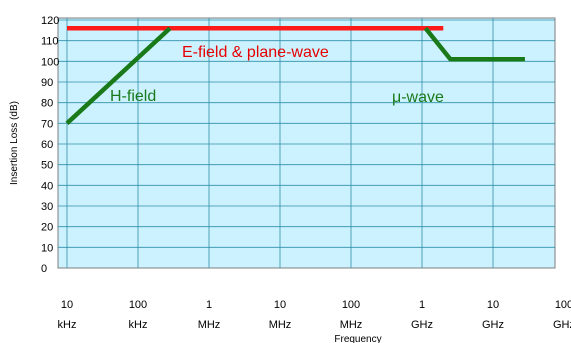 This screenshot has width=571, height=343. I want to click on annotation-label: H-field, so click(133, 96).